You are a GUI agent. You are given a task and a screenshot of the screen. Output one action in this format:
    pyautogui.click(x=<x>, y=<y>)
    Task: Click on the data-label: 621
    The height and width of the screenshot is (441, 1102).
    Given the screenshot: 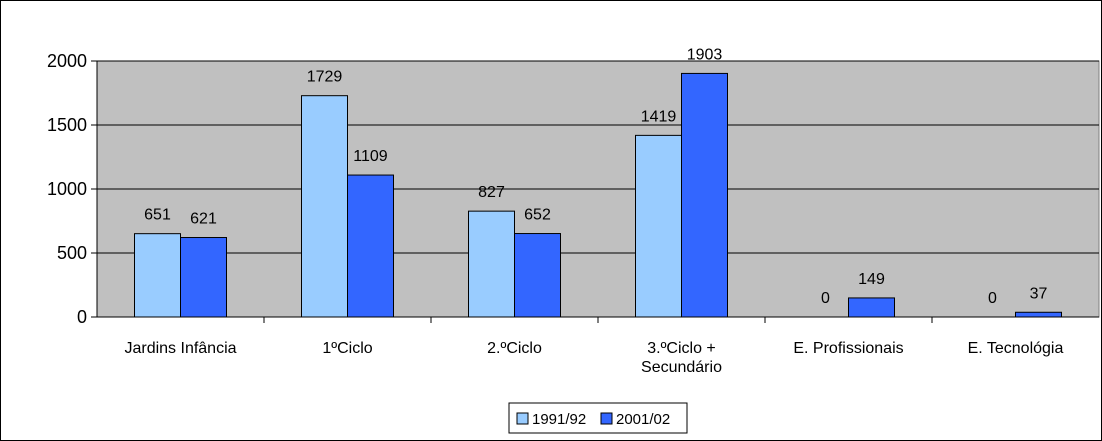 What is the action you would take?
    pyautogui.click(x=203, y=219)
    